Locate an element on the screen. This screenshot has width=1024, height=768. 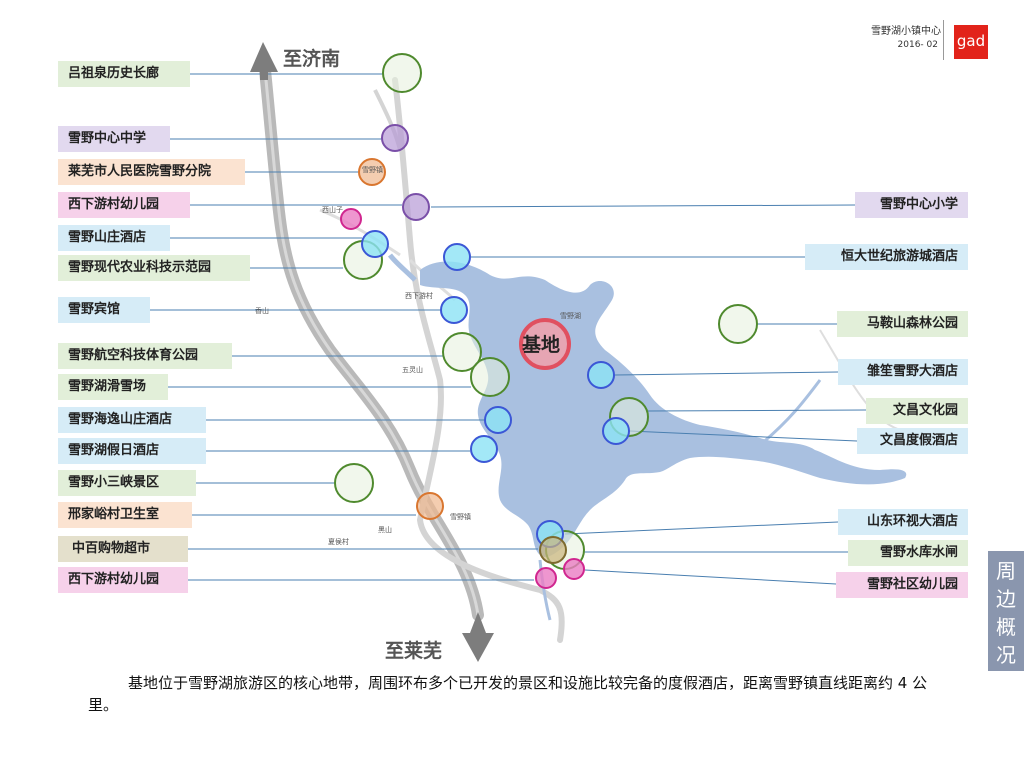
label-left-lvzuquan: 吕祖泉历史长廊 is located at coordinates (124, 74).